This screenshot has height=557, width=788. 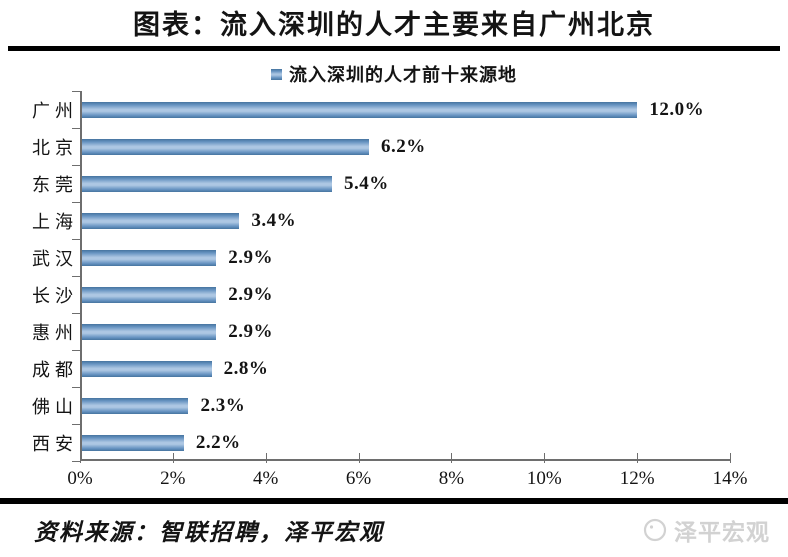 What do you see at coordinates (246, 368) in the screenshot?
I see `bar-value-label: 2.8%` at bounding box center [246, 368].